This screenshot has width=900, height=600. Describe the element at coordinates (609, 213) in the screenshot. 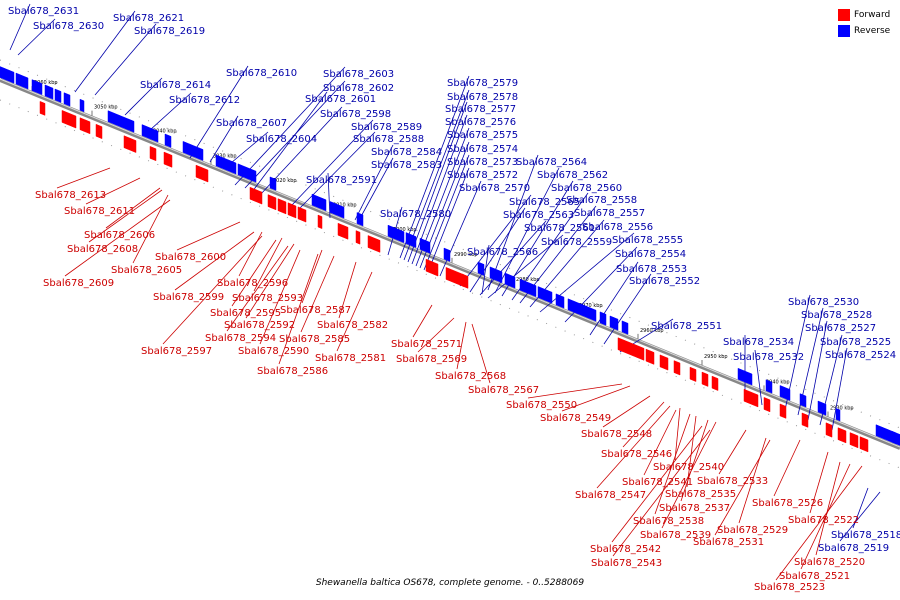

I see `gene-label-sbal678-2557: Sbal678_2557` at that location.